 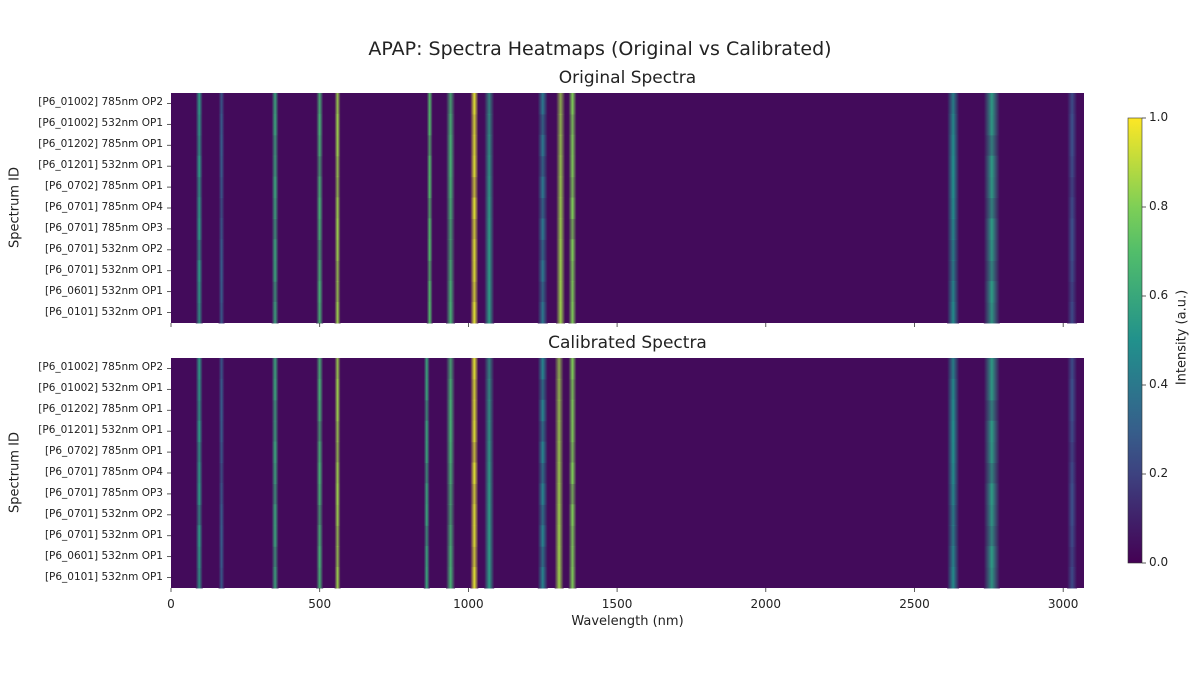 What do you see at coordinates (1159, 473) in the screenshot?
I see `colorbar-tick-label: 0.2` at bounding box center [1159, 473].